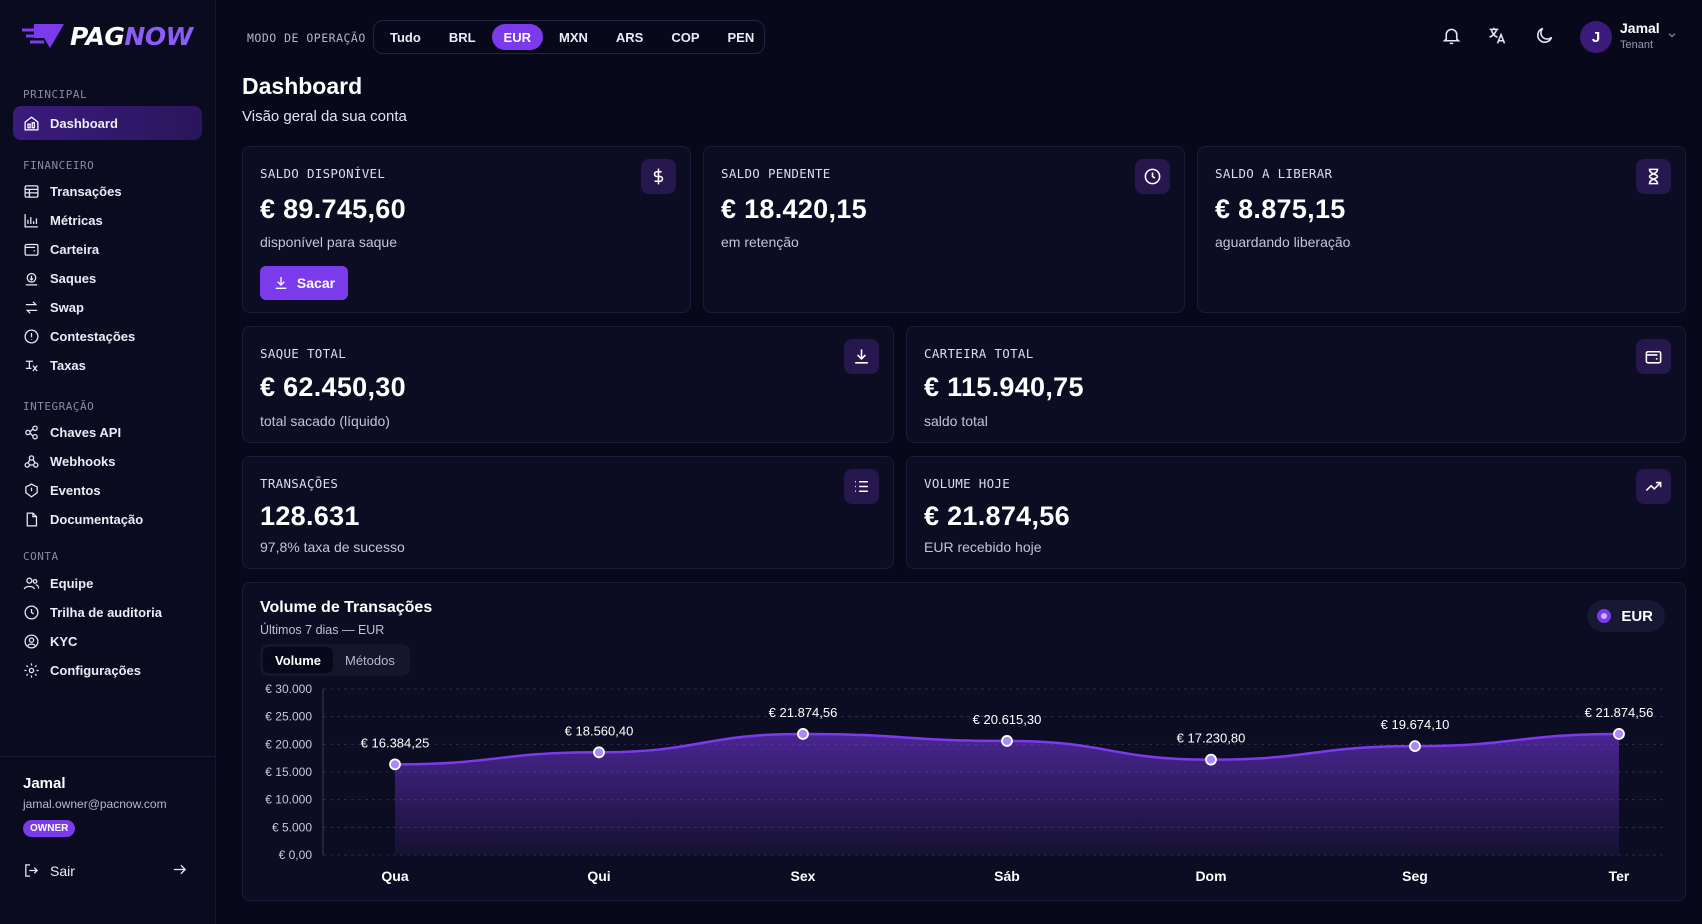 This screenshot has width=1702, height=924. I want to click on logout-icon, so click(32, 870).